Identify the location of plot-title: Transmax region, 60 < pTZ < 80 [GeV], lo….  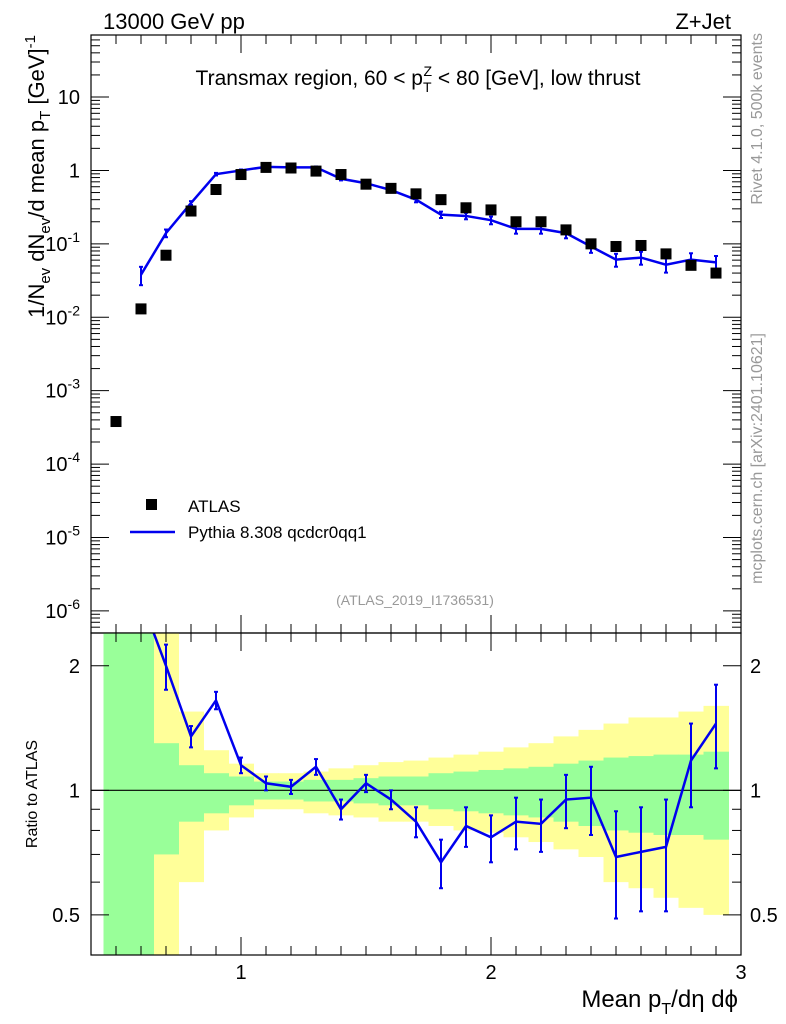
(418, 79).